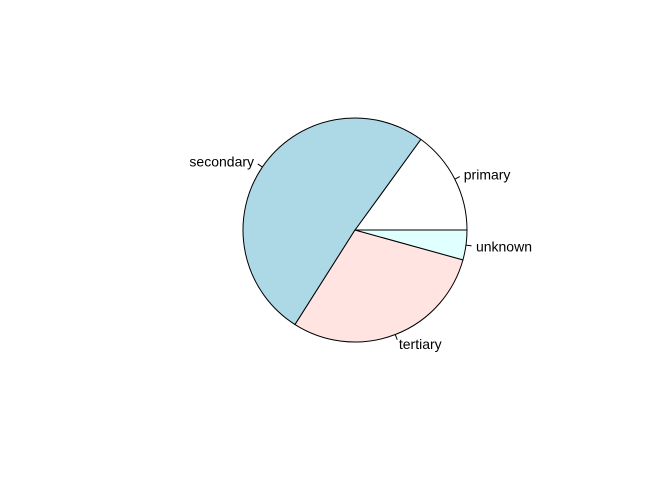 This screenshot has height=480, width=672. What do you see at coordinates (411, 245) in the screenshot?
I see `pie-slice-unknown` at bounding box center [411, 245].